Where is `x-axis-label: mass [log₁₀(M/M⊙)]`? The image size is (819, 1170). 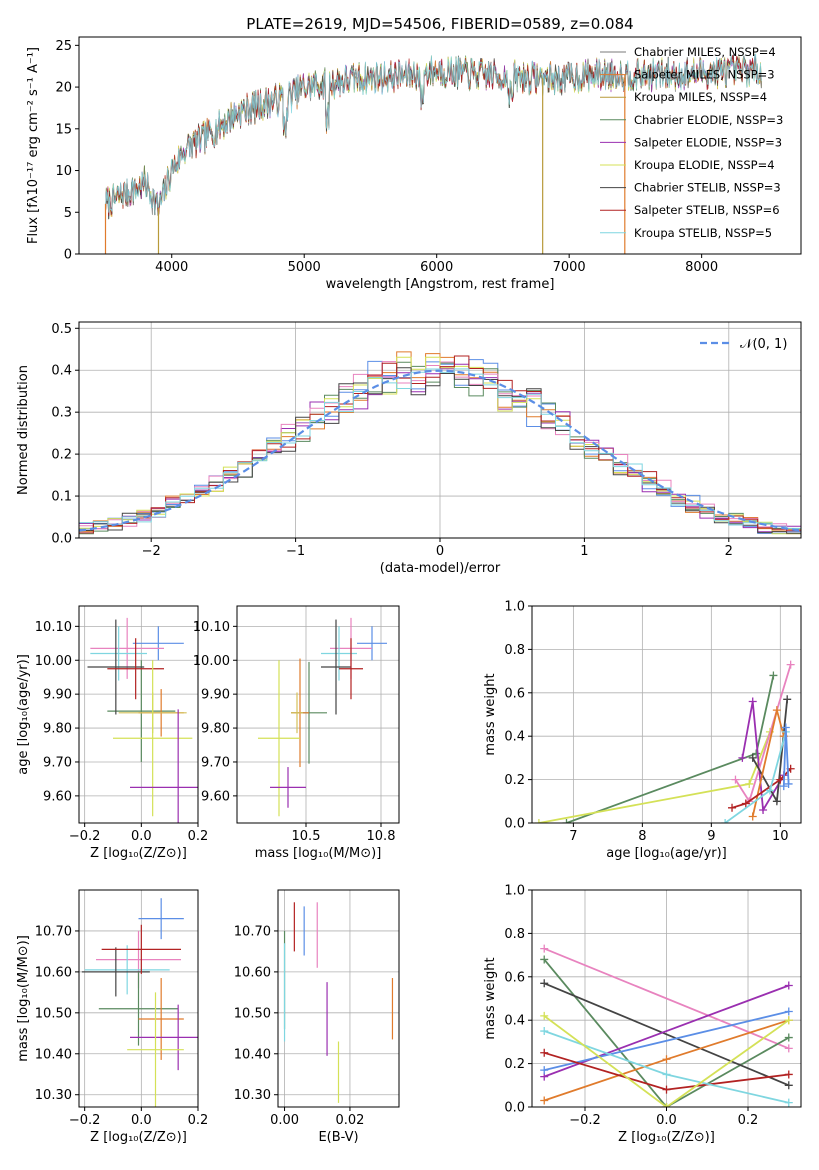
x-axis-label: mass [log₁₀(M/M⊙)] is located at coordinates (318, 853).